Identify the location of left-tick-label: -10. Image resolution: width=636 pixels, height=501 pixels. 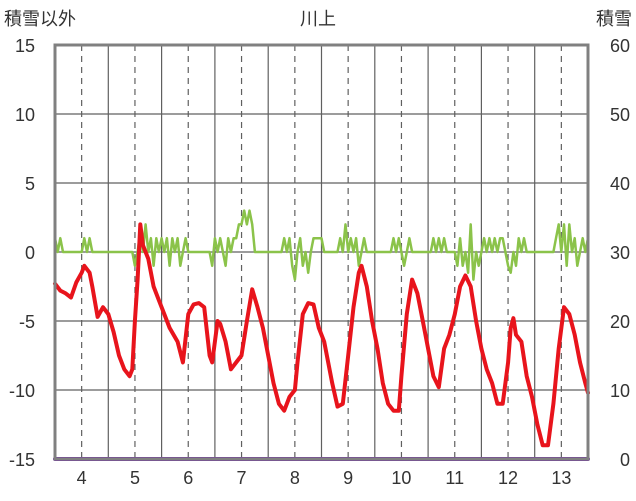
(22, 391).